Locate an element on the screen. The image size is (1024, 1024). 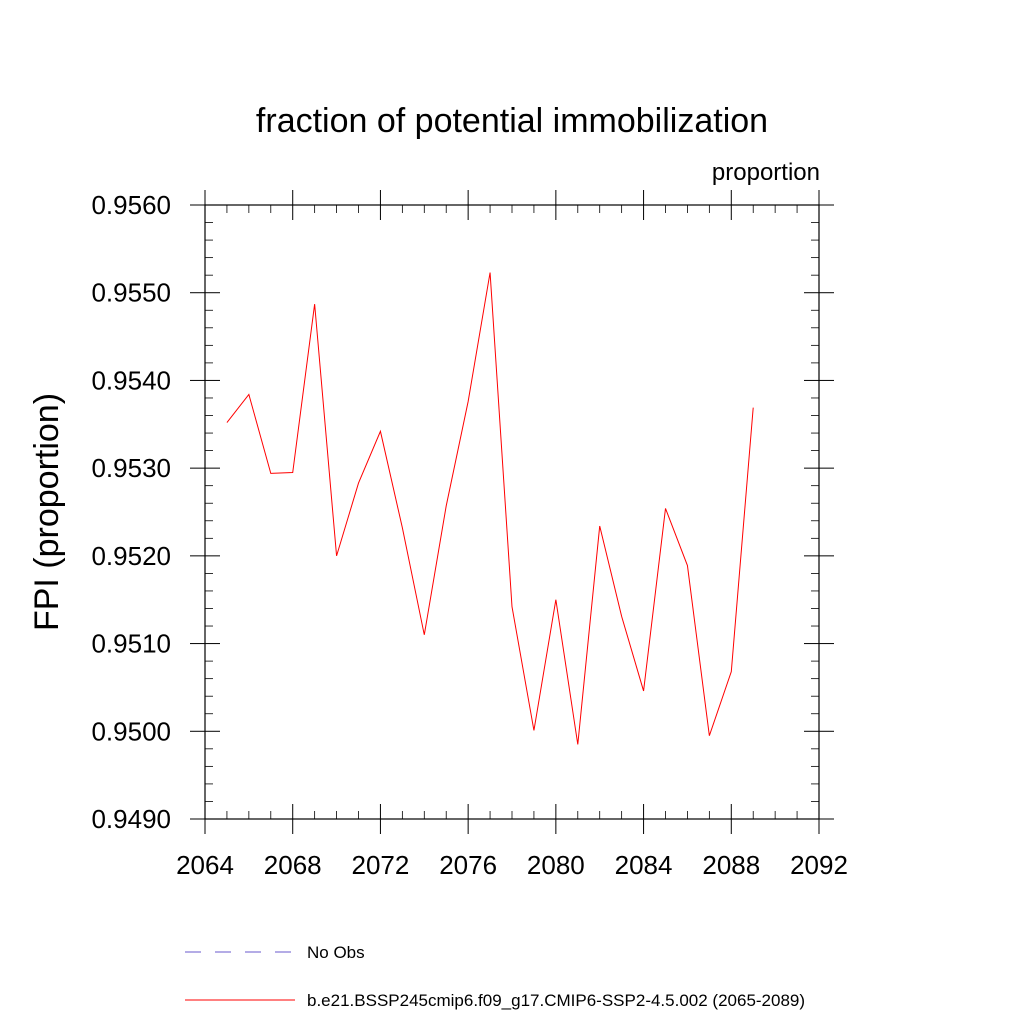
x-tick-label: 2076 is located at coordinates (468, 865).